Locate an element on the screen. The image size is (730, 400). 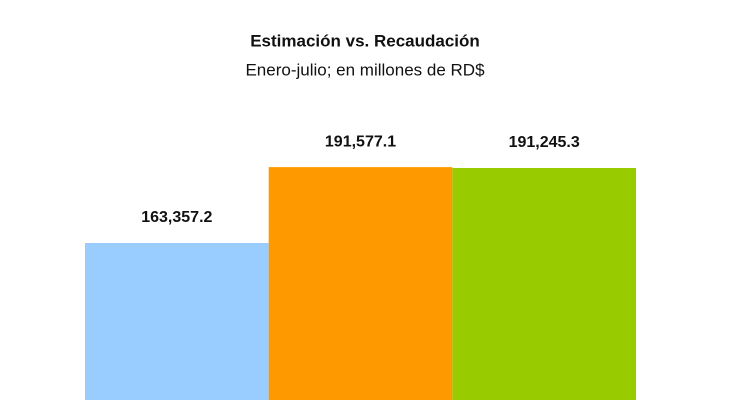
value-label: 191,245.3 is located at coordinates (544, 142).